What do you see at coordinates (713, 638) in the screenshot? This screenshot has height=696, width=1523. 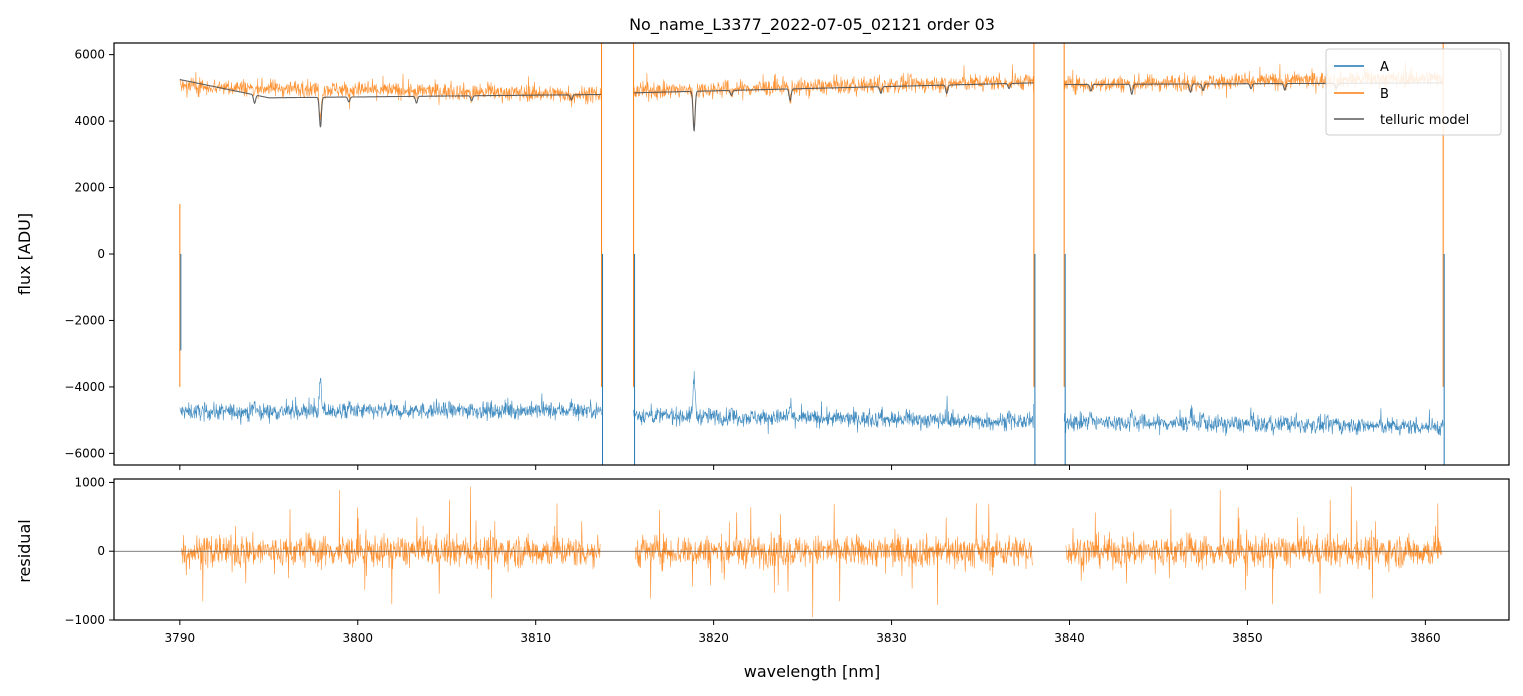 I see `residual-xtick-label: 3820` at bounding box center [713, 638].